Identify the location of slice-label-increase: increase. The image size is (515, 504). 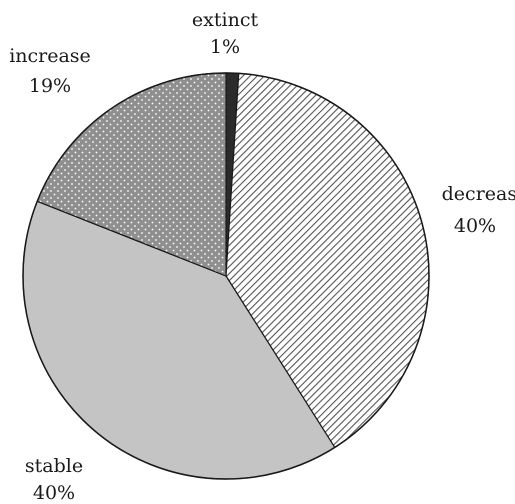
(50, 56).